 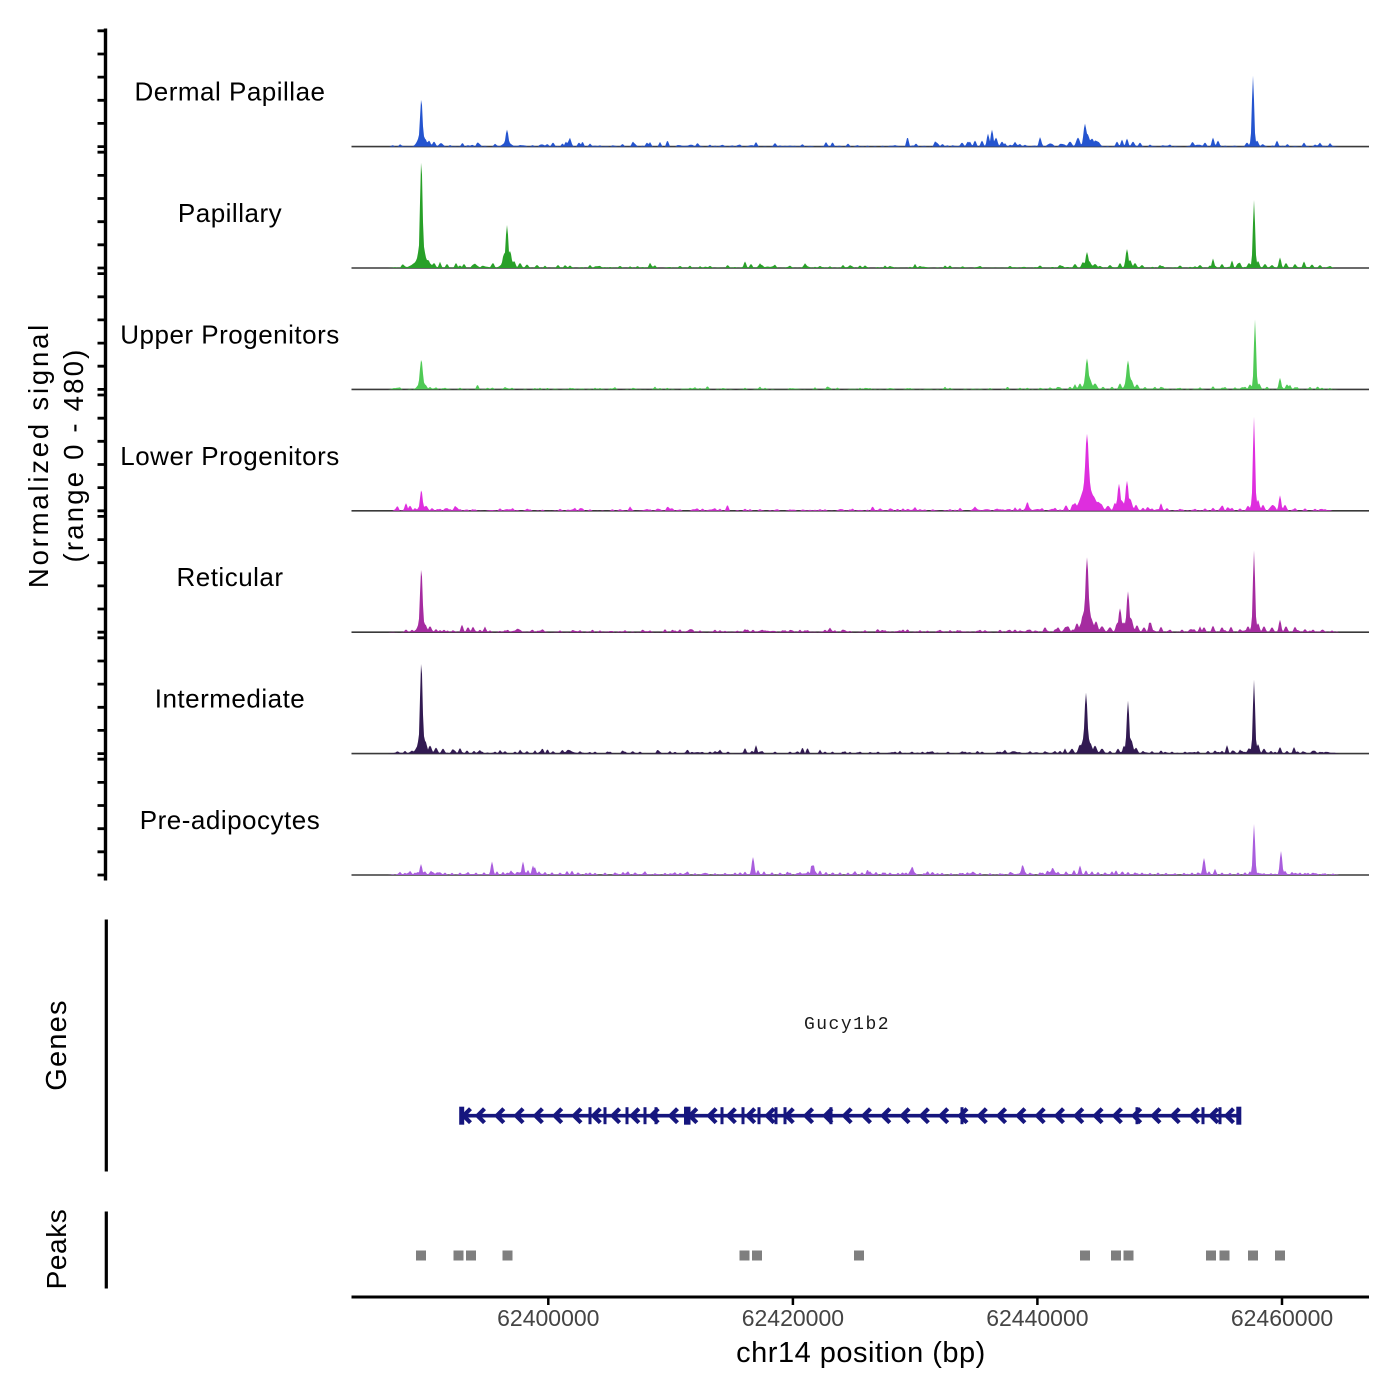 I want to click on svg-text: Pre-adipocytes, so click(x=230, y=820).